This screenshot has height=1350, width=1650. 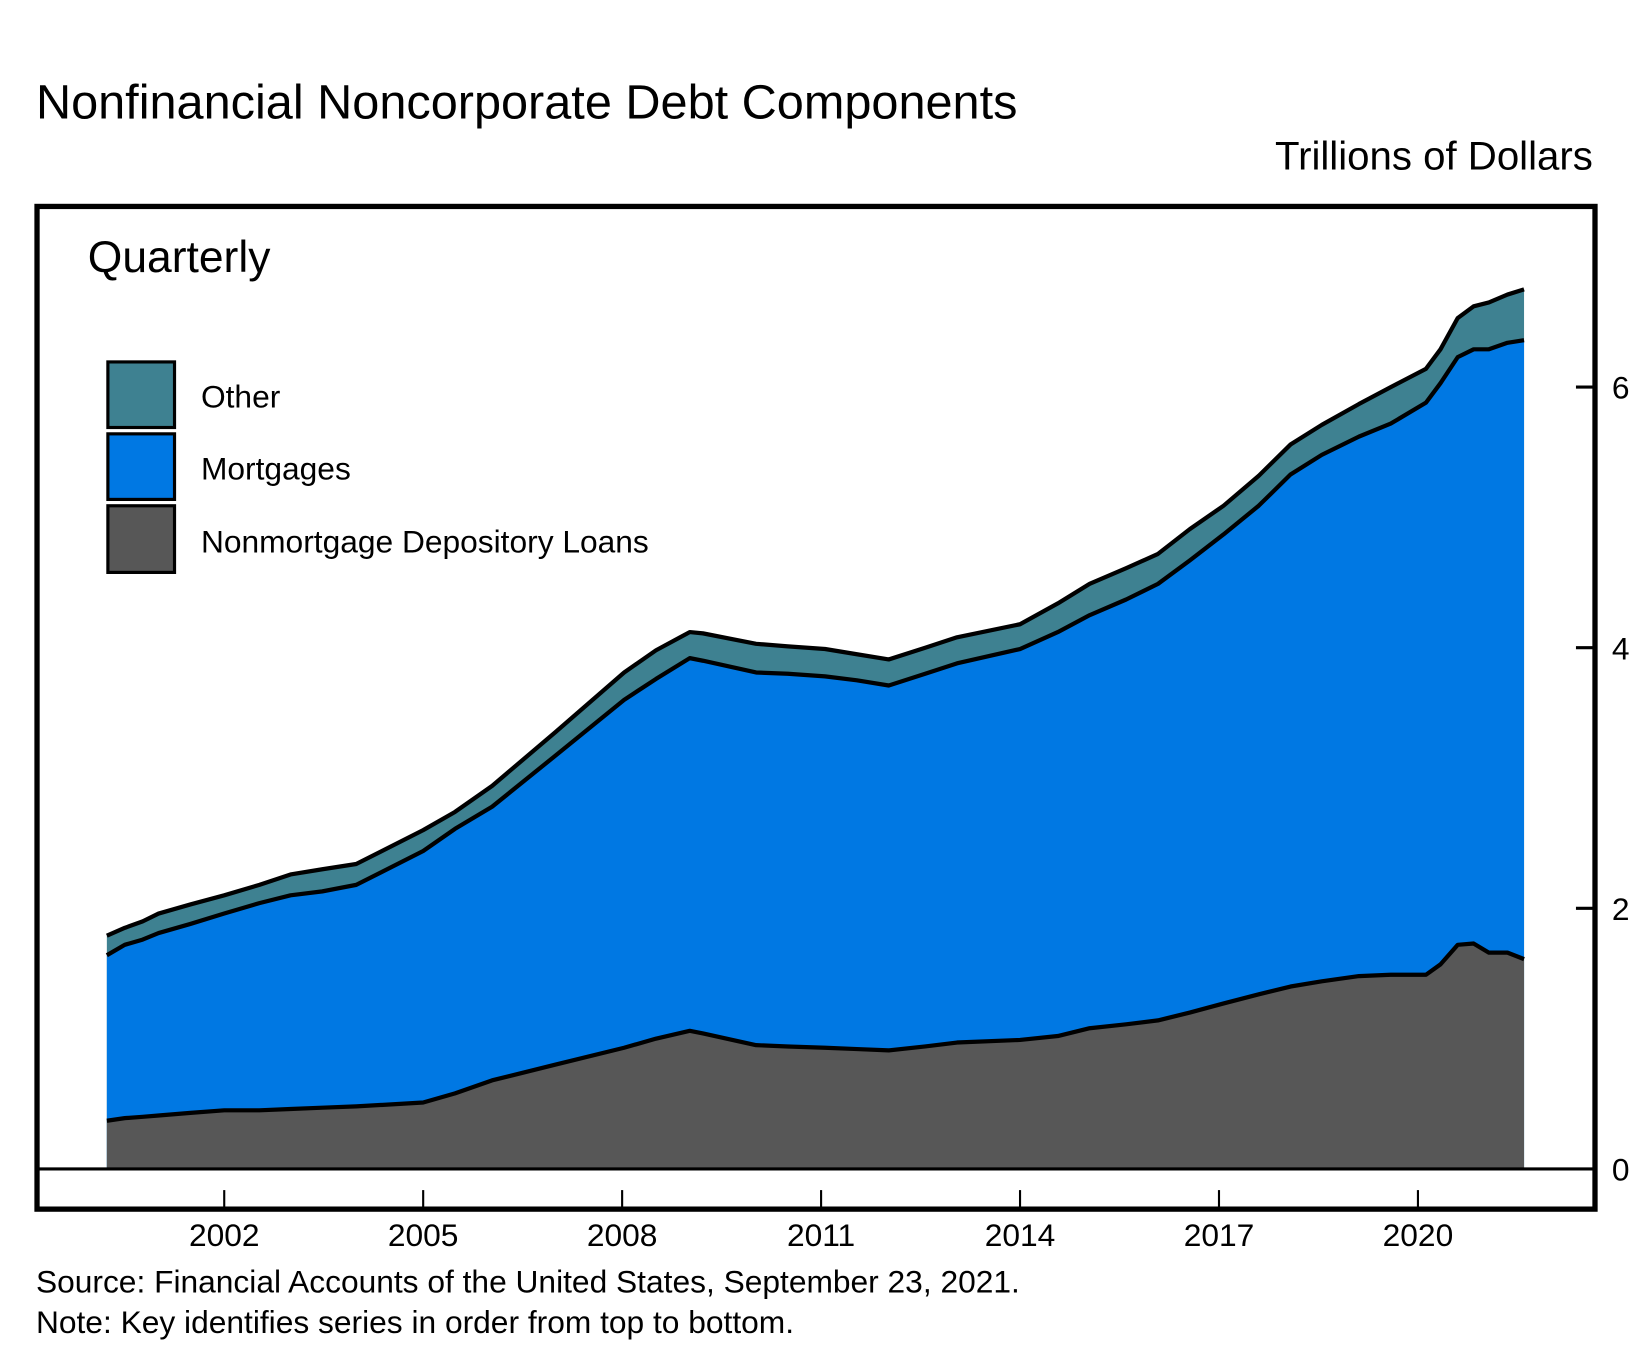 I want to click on y-tick-label: 0, so click(x=1621, y=1170).